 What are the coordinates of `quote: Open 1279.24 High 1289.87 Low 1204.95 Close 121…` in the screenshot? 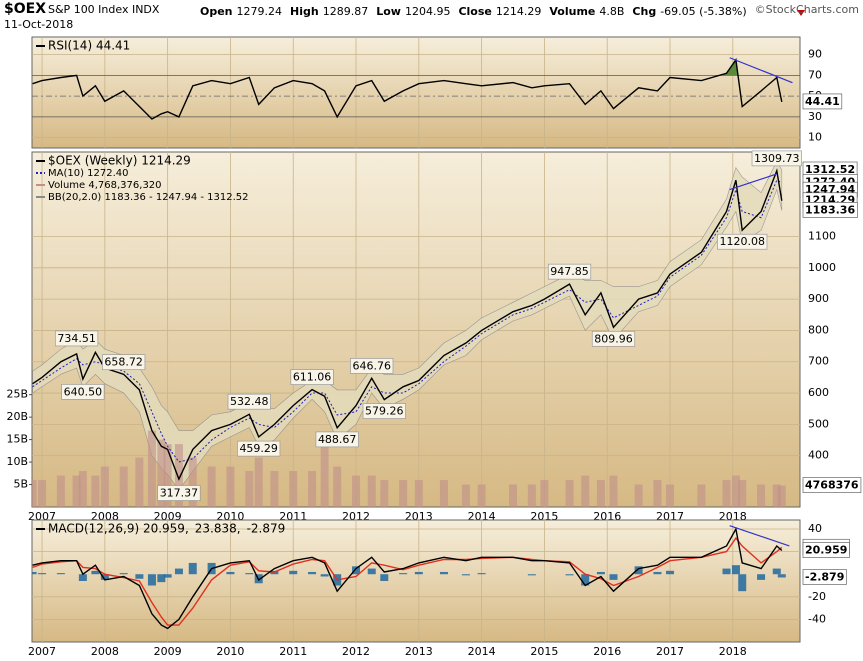 It's located at (473, 11).